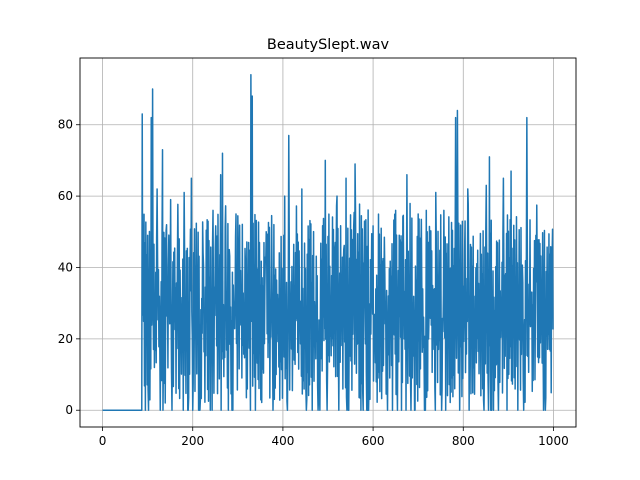 The width and height of the screenshot is (640, 480). Describe the element at coordinates (373, 441) in the screenshot. I see `x-tick-label: 600` at that location.